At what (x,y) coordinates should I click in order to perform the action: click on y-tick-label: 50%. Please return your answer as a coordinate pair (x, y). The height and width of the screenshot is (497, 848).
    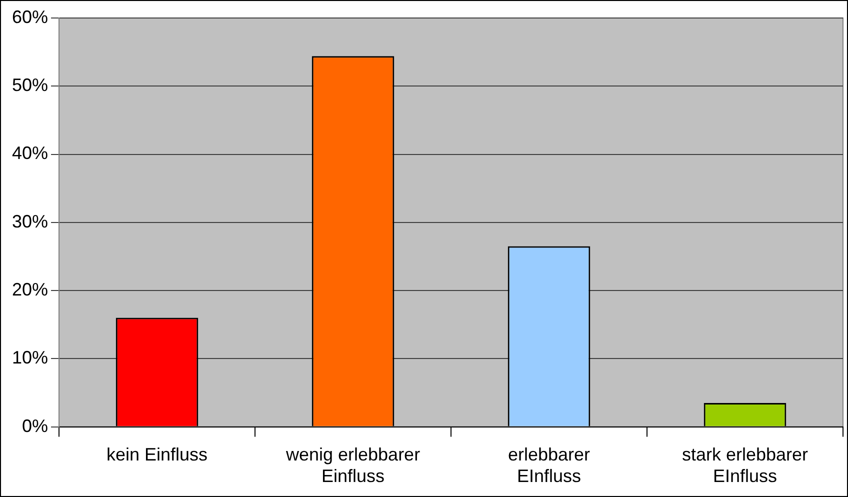
    Looking at the image, I should click on (30, 85).